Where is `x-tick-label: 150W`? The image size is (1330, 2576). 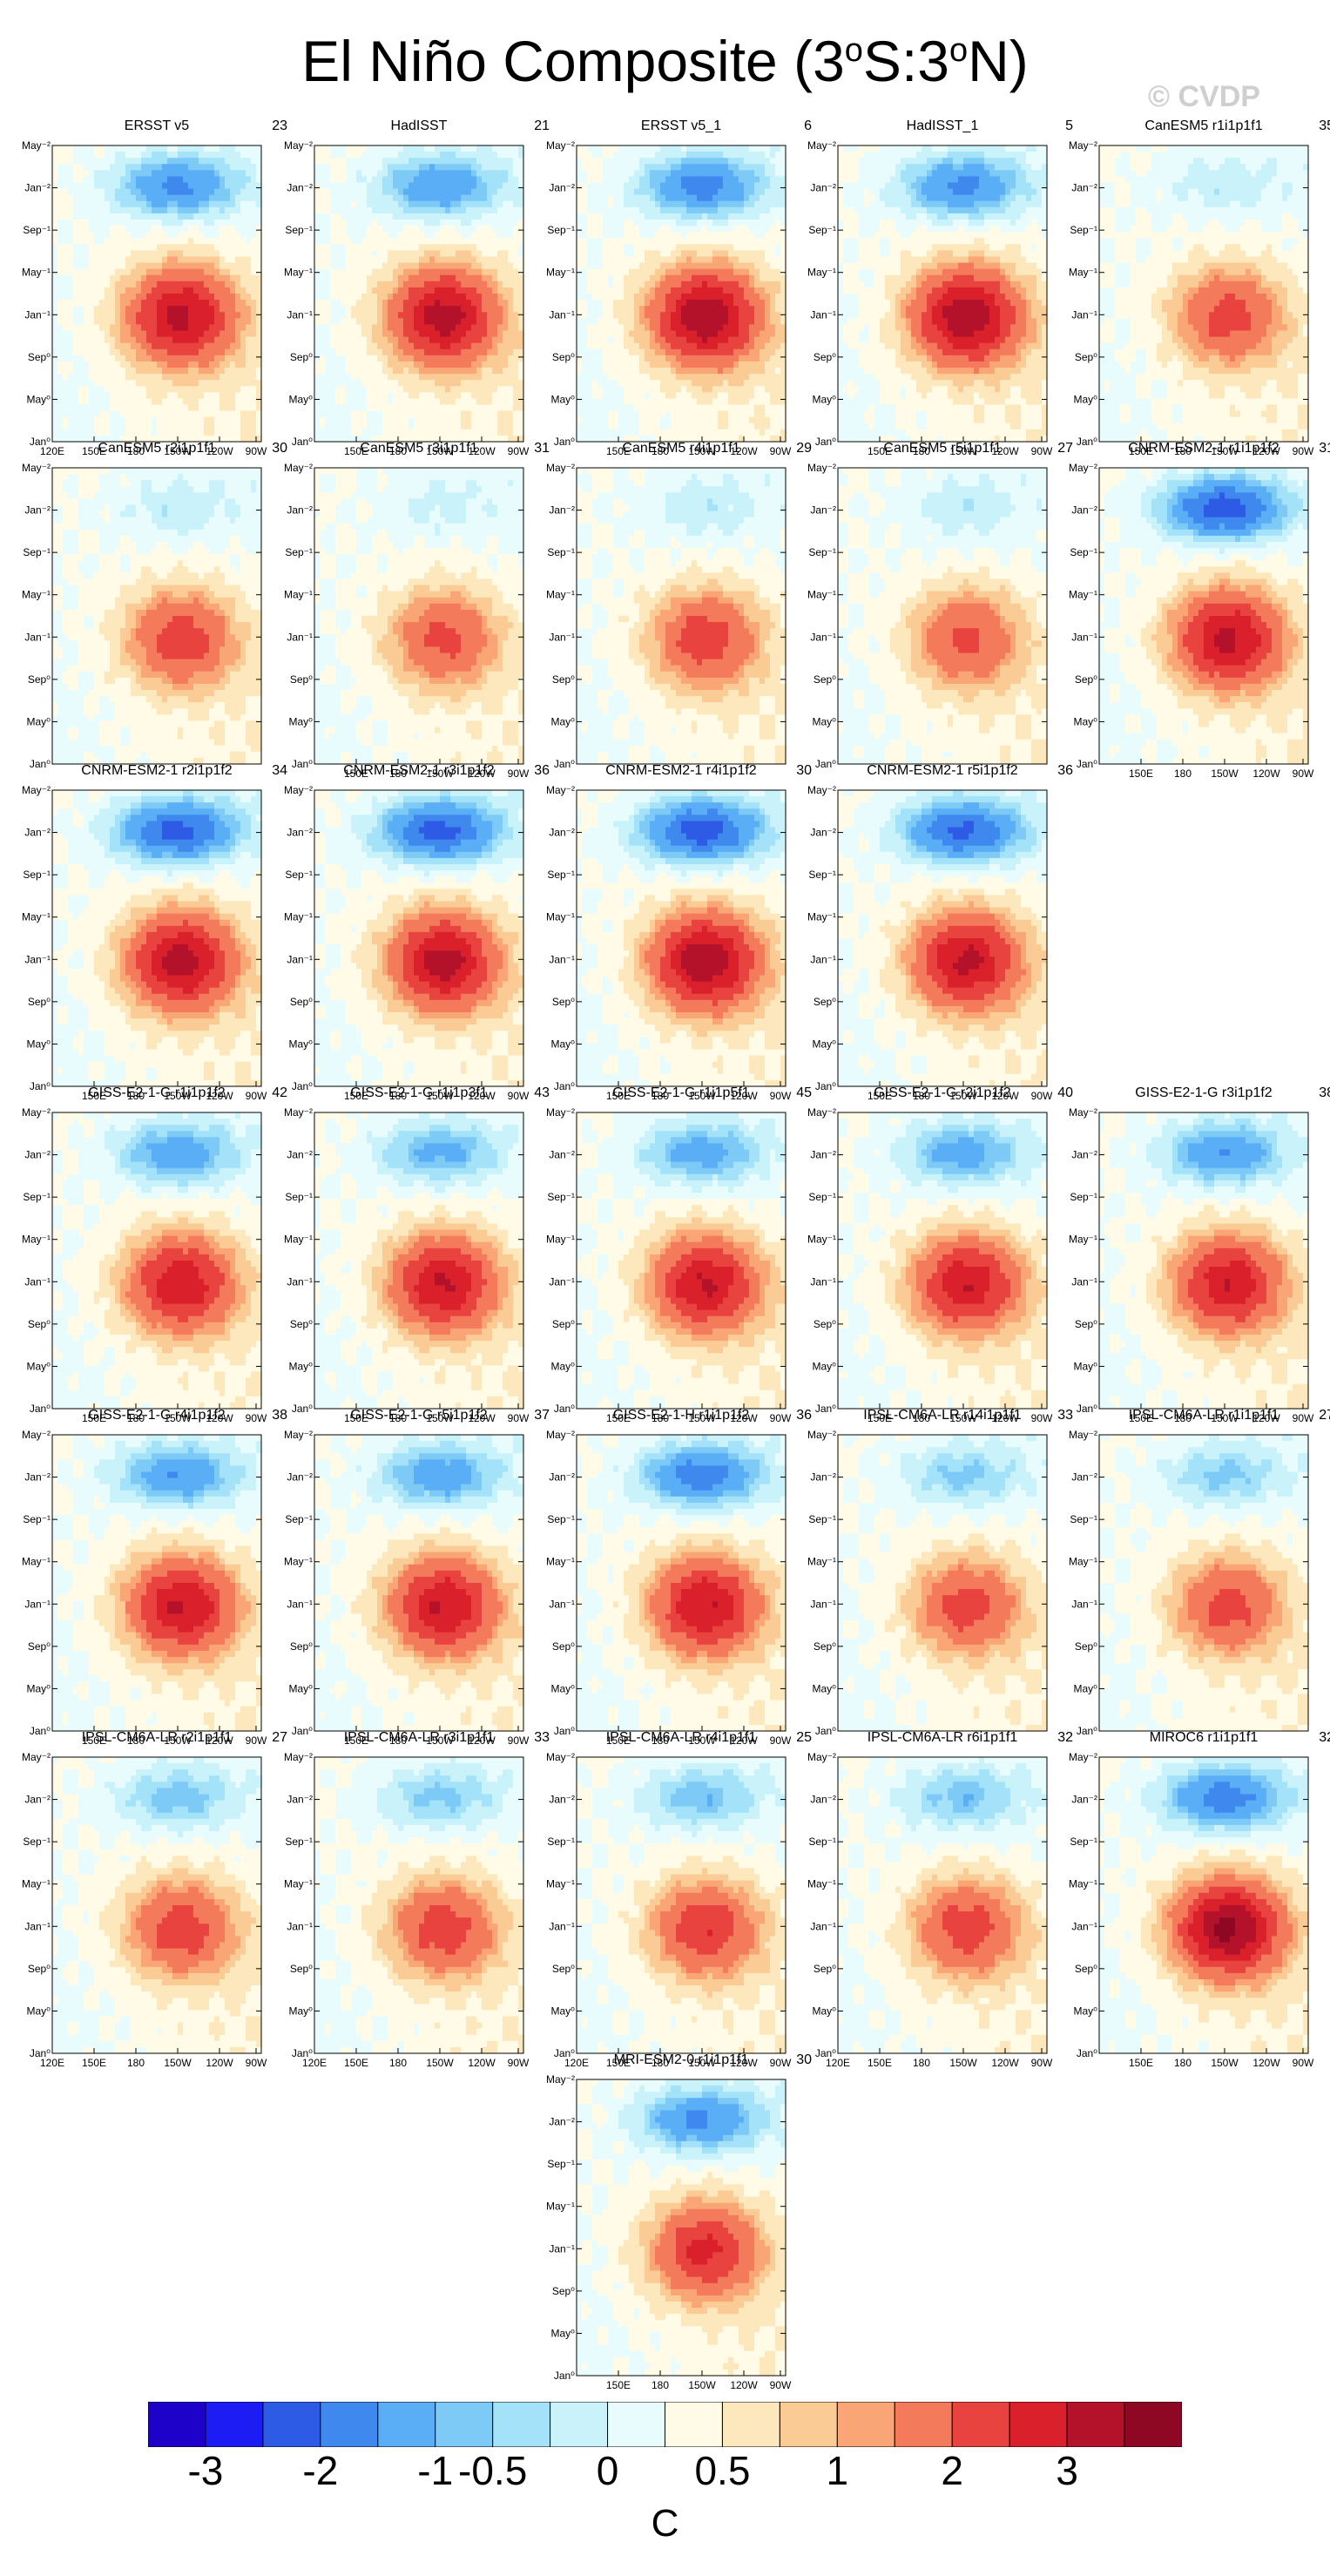 x-tick-label: 150W is located at coordinates (178, 451).